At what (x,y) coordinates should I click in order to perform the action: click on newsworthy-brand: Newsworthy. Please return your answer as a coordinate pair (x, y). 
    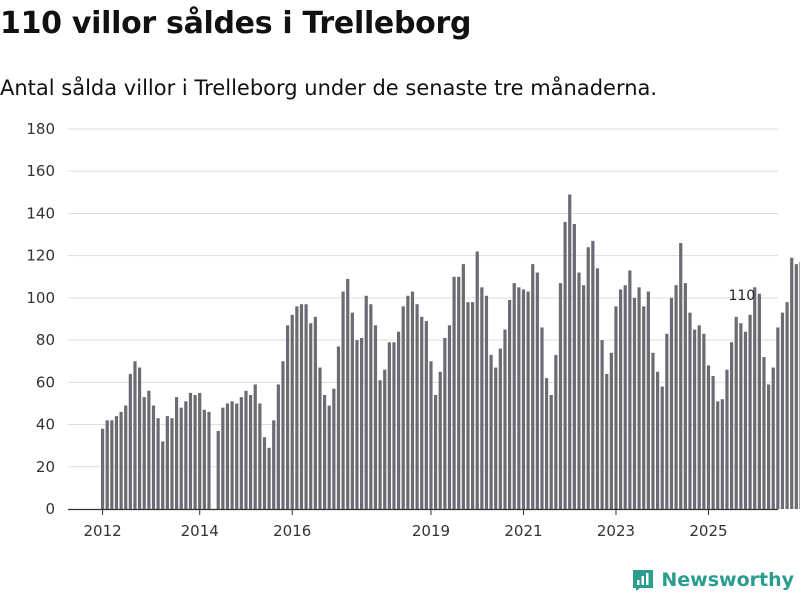
    Looking at the image, I should click on (712, 580).